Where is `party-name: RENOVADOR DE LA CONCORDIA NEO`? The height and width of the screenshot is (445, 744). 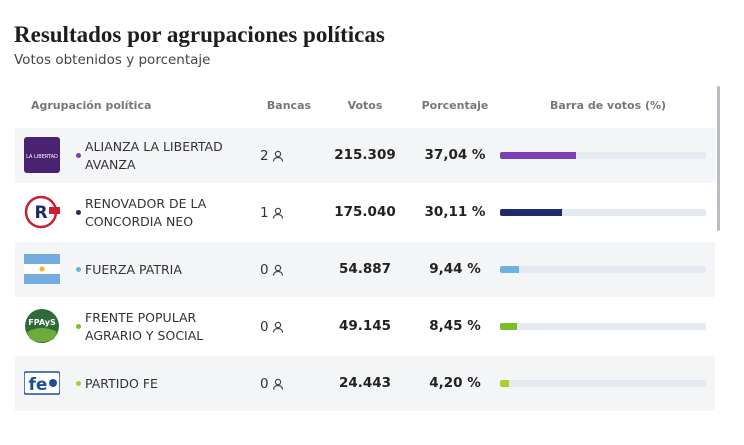
party-name: RENOVADOR DE LA CONCORDIA NEO is located at coordinates (146, 212).